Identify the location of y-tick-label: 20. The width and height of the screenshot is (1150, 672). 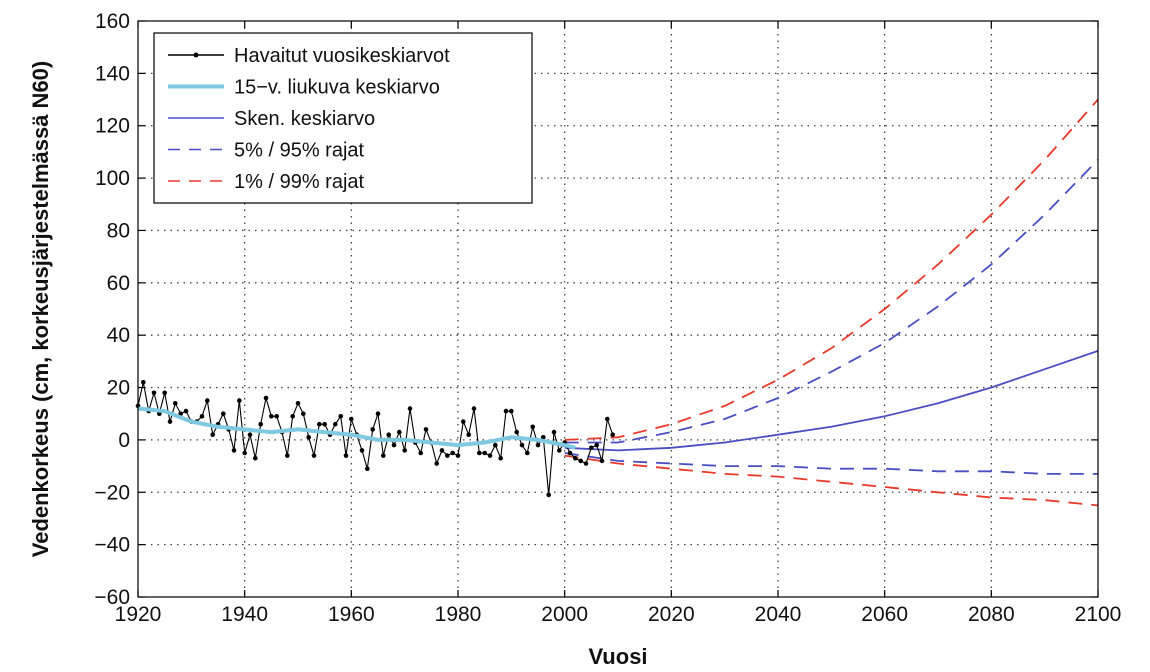
(118, 388).